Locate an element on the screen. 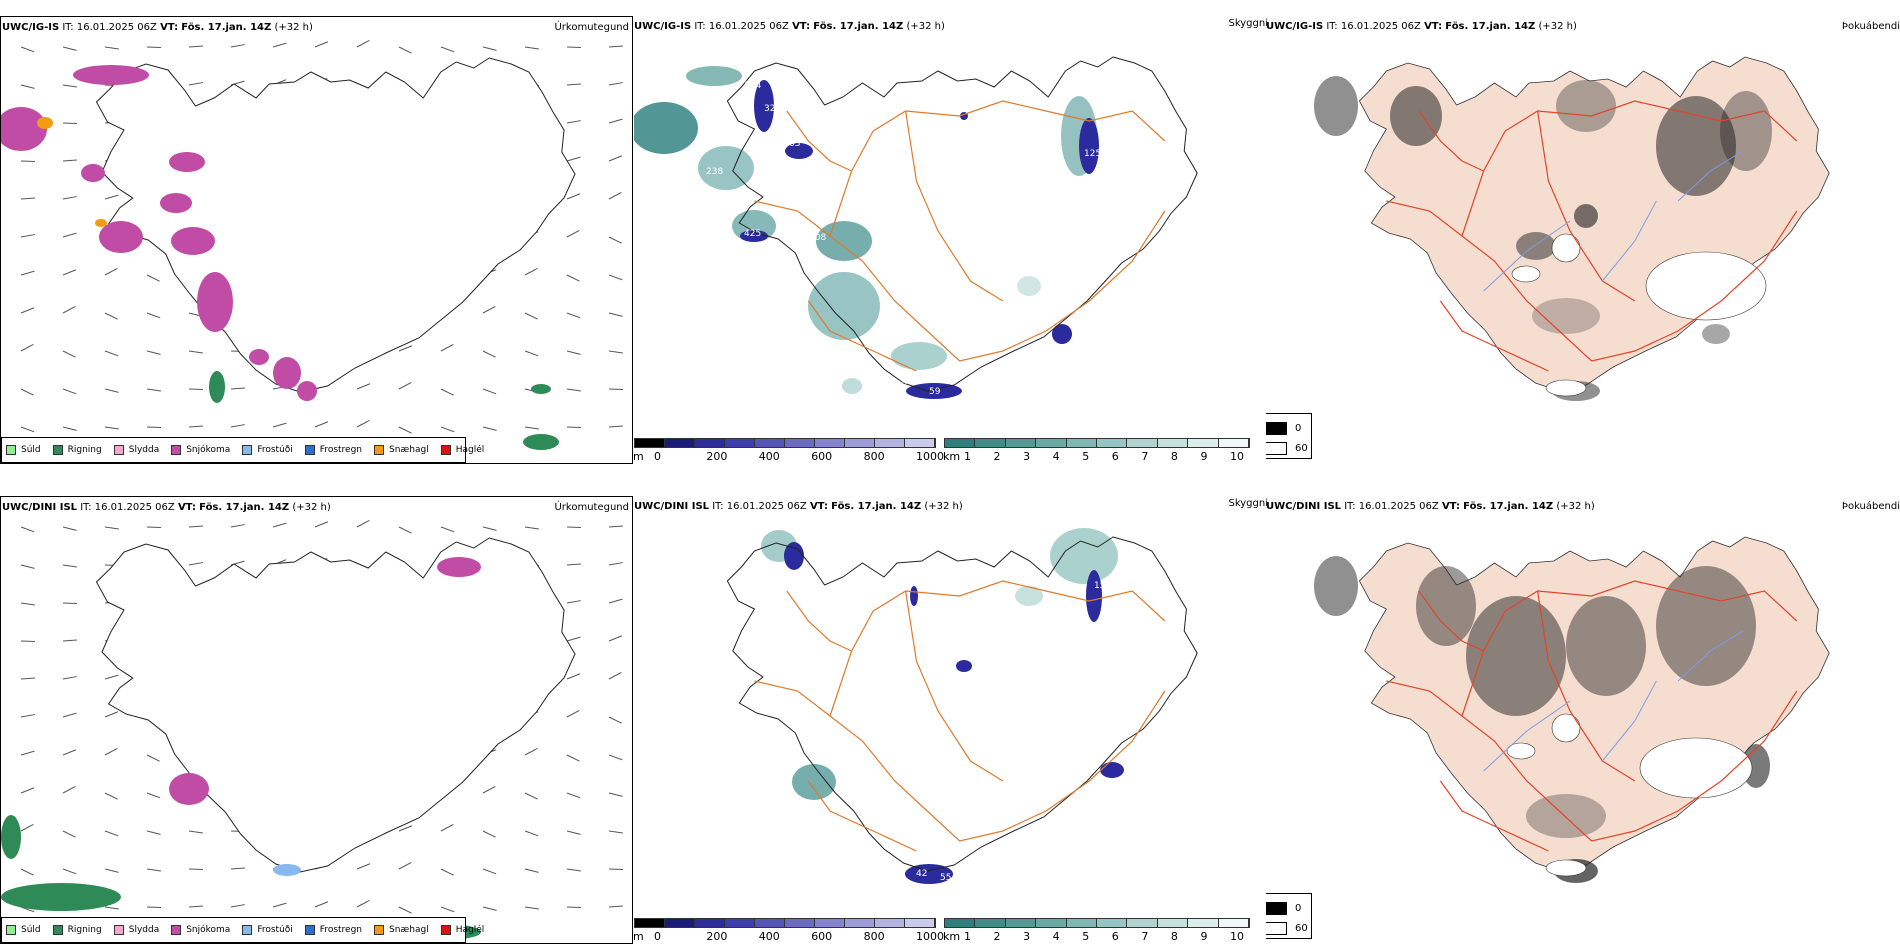  ceiling_scale-tick-label: 200 is located at coordinates (717, 936).